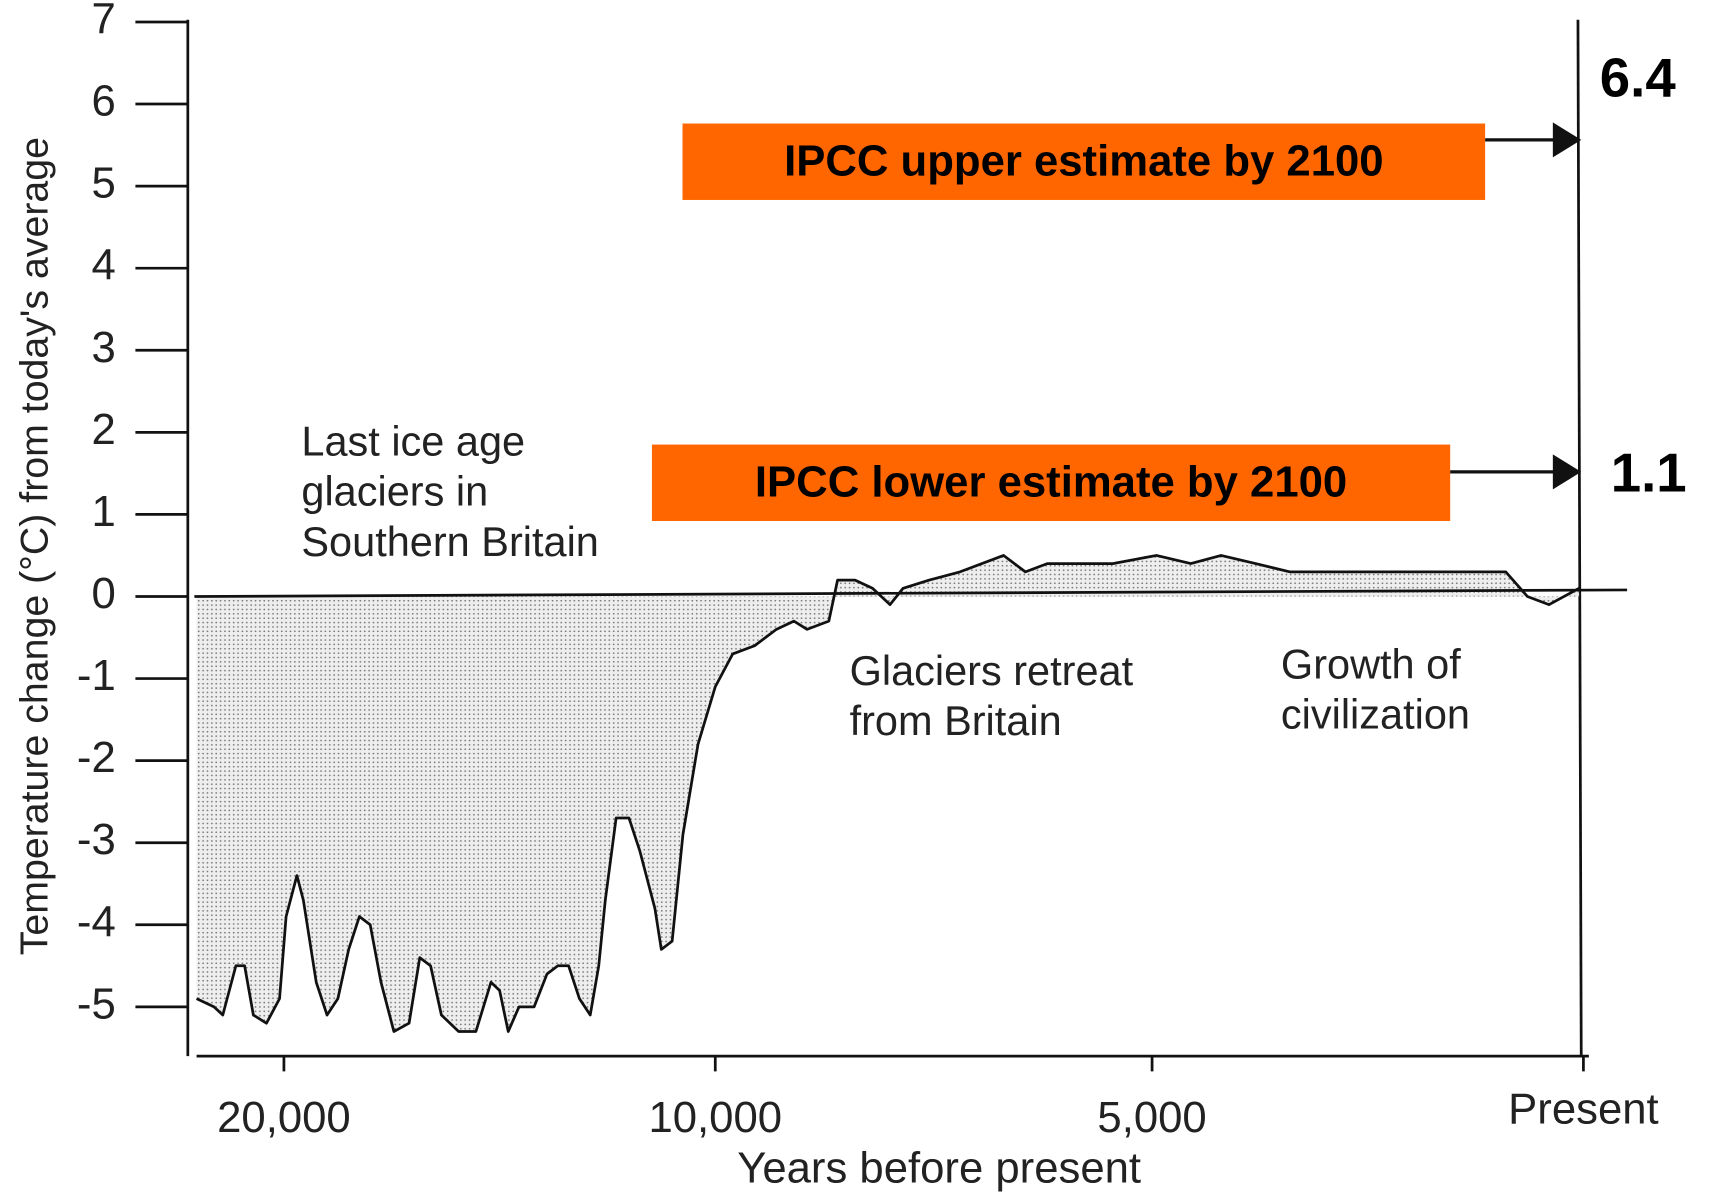 The image size is (1709, 1196). What do you see at coordinates (1579, 538) in the screenshot?
I see `present-line` at bounding box center [1579, 538].